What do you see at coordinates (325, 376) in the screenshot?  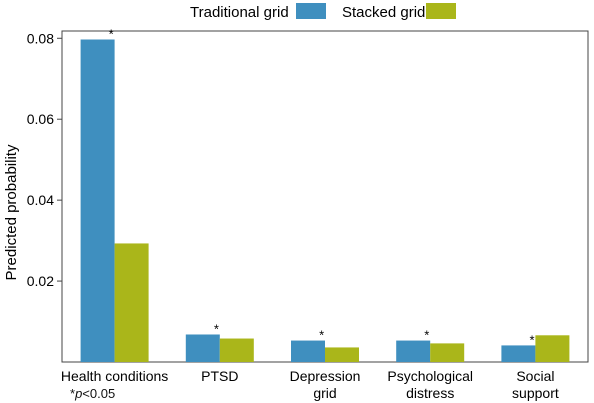 I see `x-category-label: Depression` at bounding box center [325, 376].